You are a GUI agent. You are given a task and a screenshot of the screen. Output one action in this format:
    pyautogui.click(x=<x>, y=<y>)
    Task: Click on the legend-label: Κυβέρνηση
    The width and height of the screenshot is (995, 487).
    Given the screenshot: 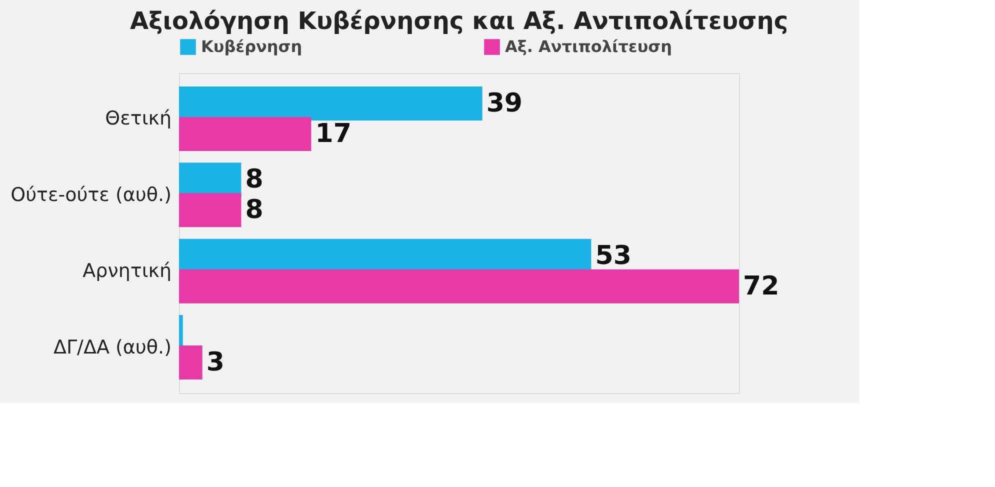 What is the action you would take?
    pyautogui.click(x=251, y=46)
    